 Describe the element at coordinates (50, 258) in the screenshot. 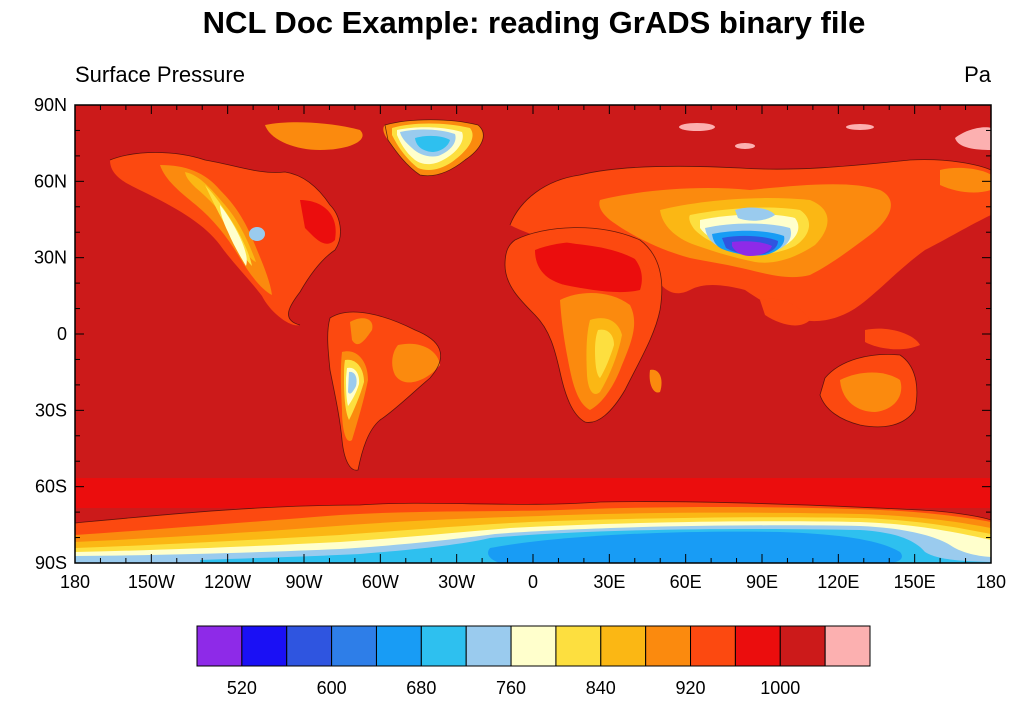

I see `y-tick-label: 30N` at that location.